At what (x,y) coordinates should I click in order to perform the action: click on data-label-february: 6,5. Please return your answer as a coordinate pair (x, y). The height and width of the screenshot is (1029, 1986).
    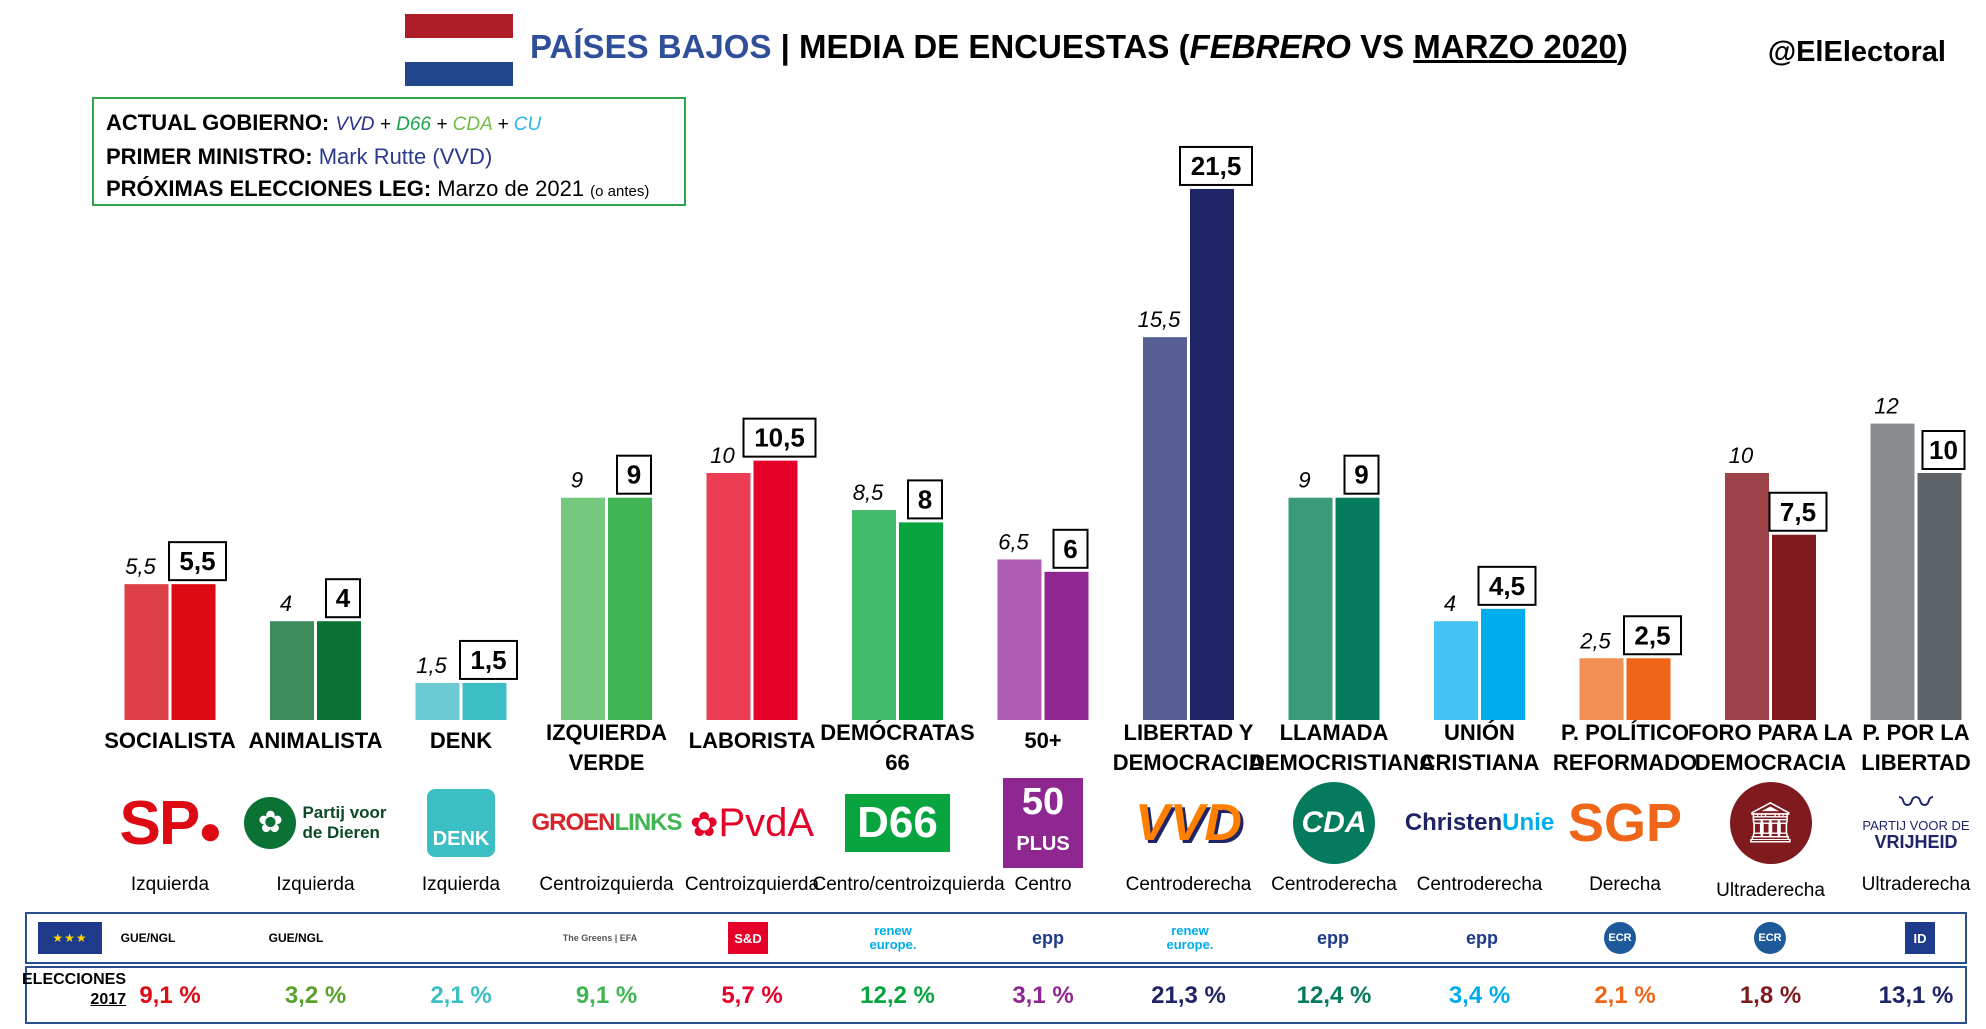
    Looking at the image, I should click on (1013, 541).